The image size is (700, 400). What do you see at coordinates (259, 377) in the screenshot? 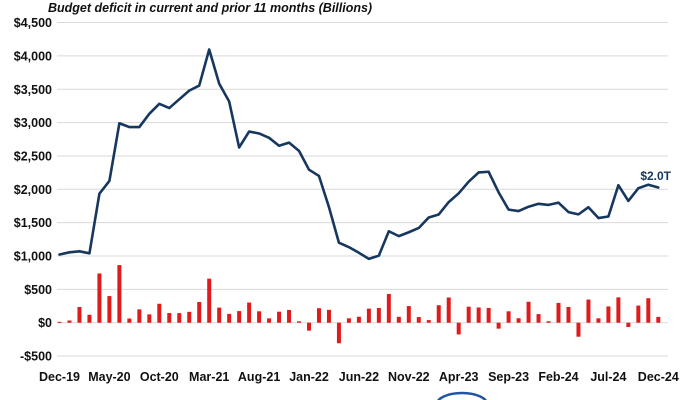
I see `x-axis-tick-label: Aug-21` at bounding box center [259, 377].